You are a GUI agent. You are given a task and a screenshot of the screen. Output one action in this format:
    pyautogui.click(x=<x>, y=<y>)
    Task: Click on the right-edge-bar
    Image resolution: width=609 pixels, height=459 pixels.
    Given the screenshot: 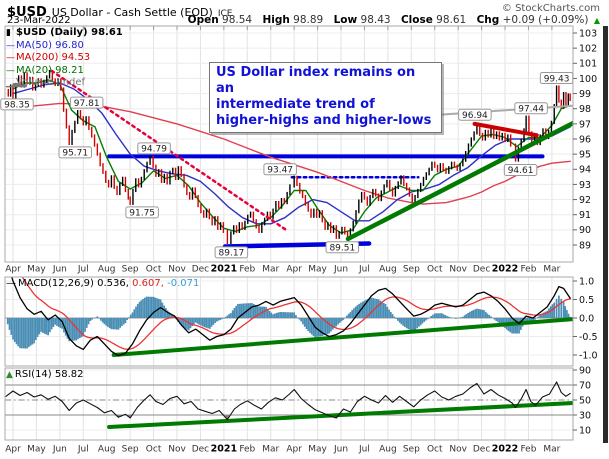 What is the action you would take?
    pyautogui.click(x=605, y=234)
    